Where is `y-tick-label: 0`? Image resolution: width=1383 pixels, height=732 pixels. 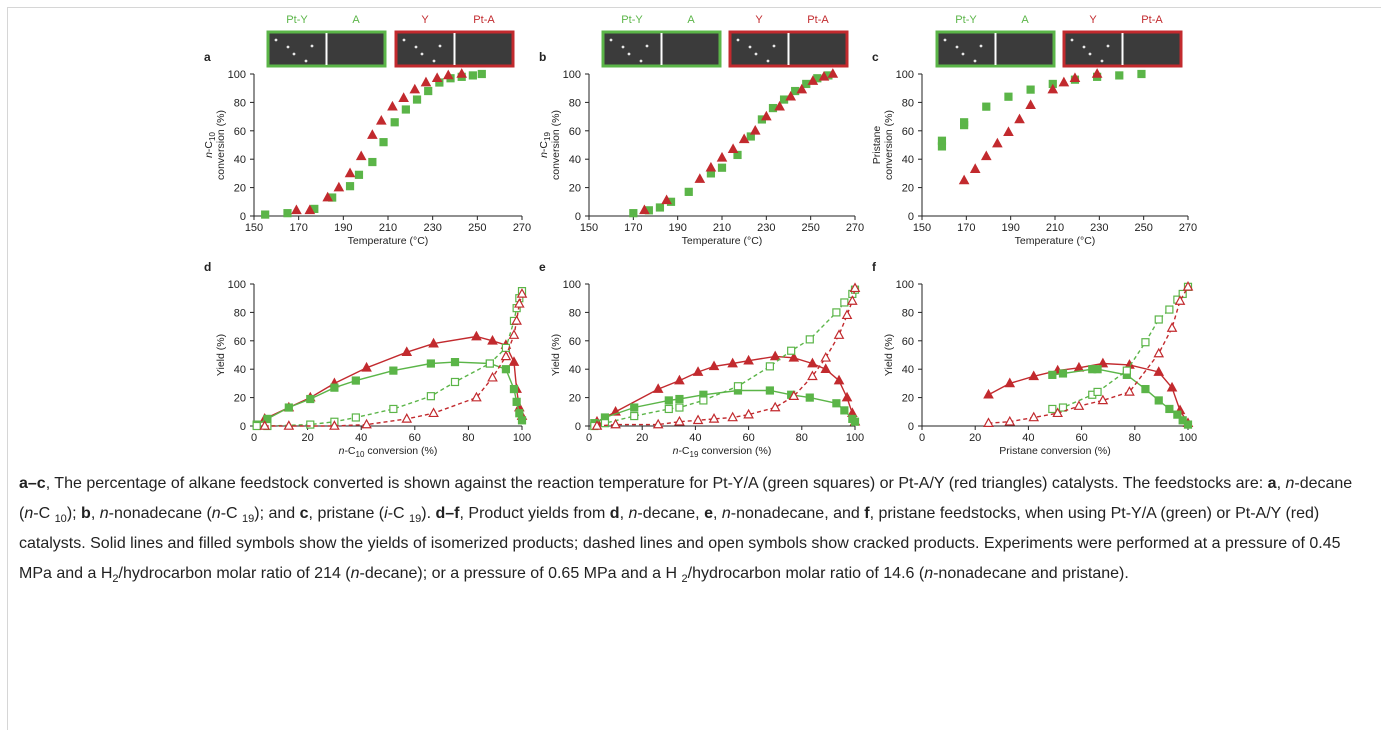
y-tick-label: 0 is located at coordinates (911, 427).